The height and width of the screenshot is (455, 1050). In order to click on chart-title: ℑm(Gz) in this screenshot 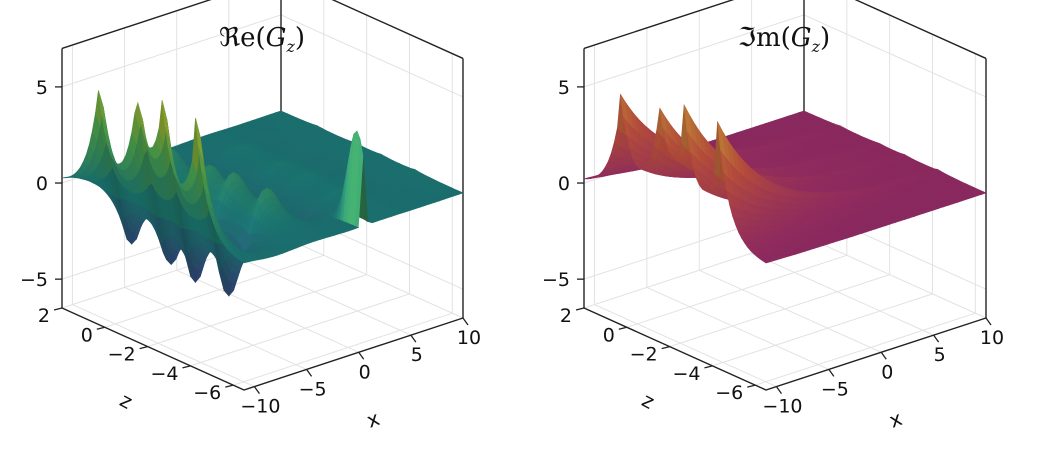, I will do `click(784, 39)`.